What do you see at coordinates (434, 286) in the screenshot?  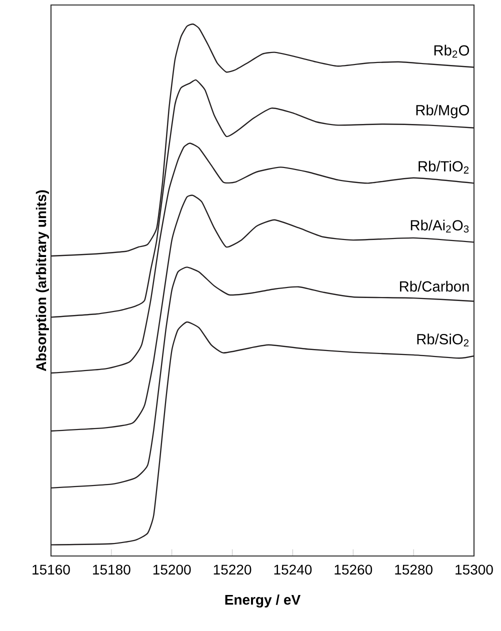 I see `series-label: Rb/Carbon` at bounding box center [434, 286].